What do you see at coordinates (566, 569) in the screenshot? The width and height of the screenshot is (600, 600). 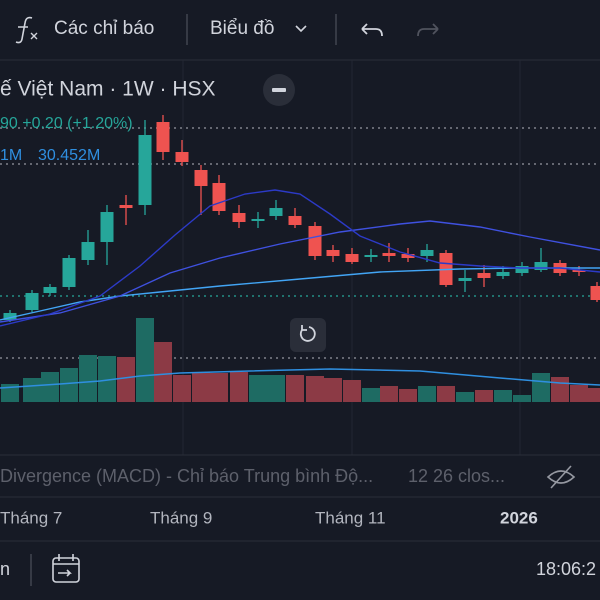 I see `clock: 18:06:2` at bounding box center [566, 569].